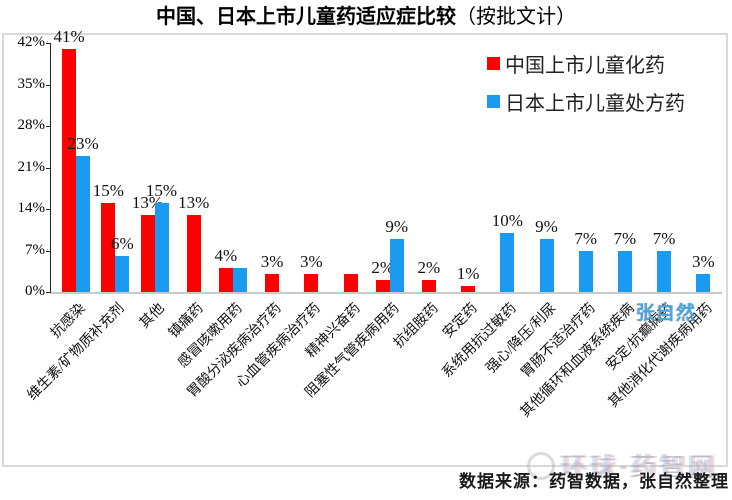  Describe the element at coordinates (31, 166) in the screenshot. I see `y-tick-label: 21%` at that location.